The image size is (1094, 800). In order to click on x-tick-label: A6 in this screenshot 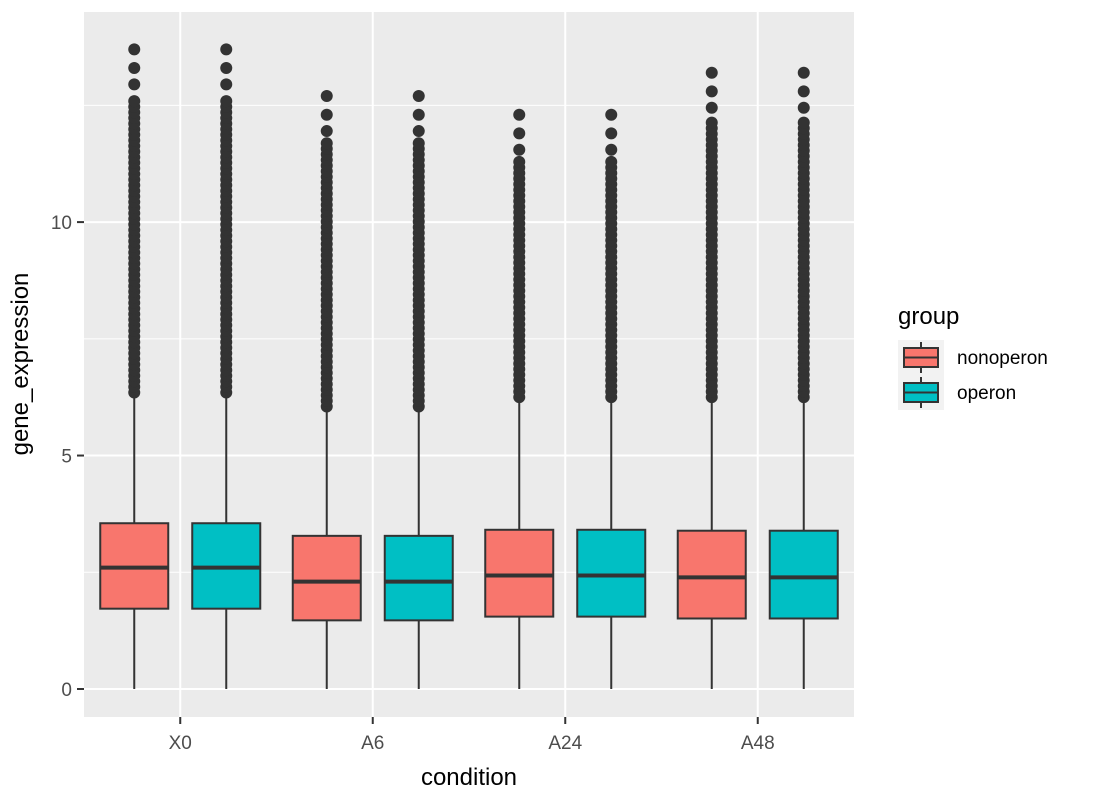, I will do `click(372, 743)`.